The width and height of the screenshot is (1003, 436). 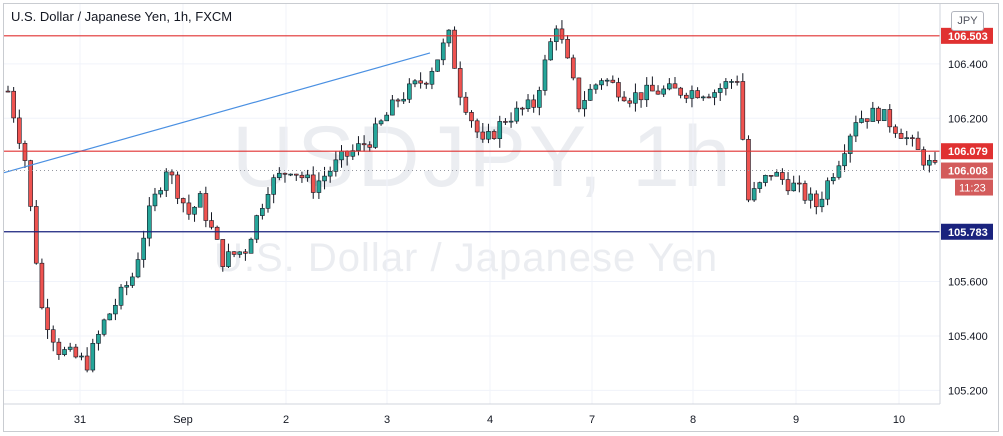 What do you see at coordinates (967, 170) in the screenshot?
I see `current-price-label-bg` at bounding box center [967, 170].